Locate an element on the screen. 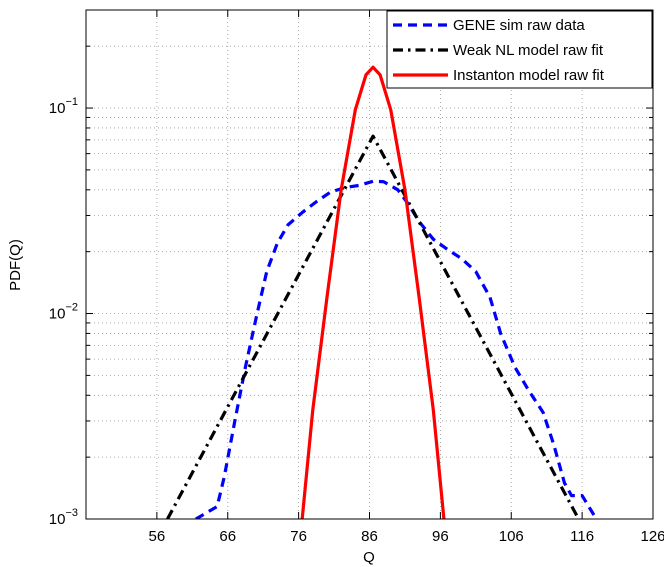  y-tick-label: 10⁻³ is located at coordinates (63, 517).